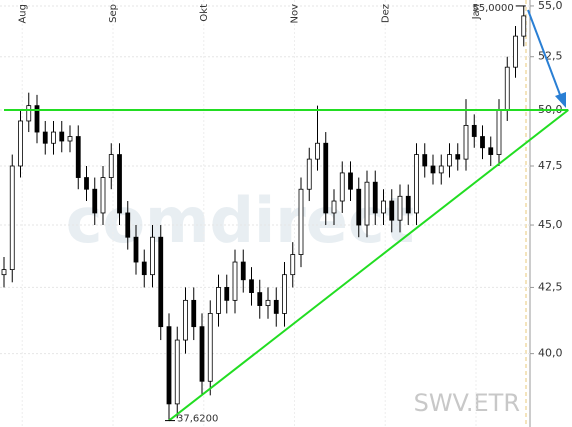 The height and width of the screenshot is (427, 572). I want to click on y-tick-label: 47,5, so click(550, 165).